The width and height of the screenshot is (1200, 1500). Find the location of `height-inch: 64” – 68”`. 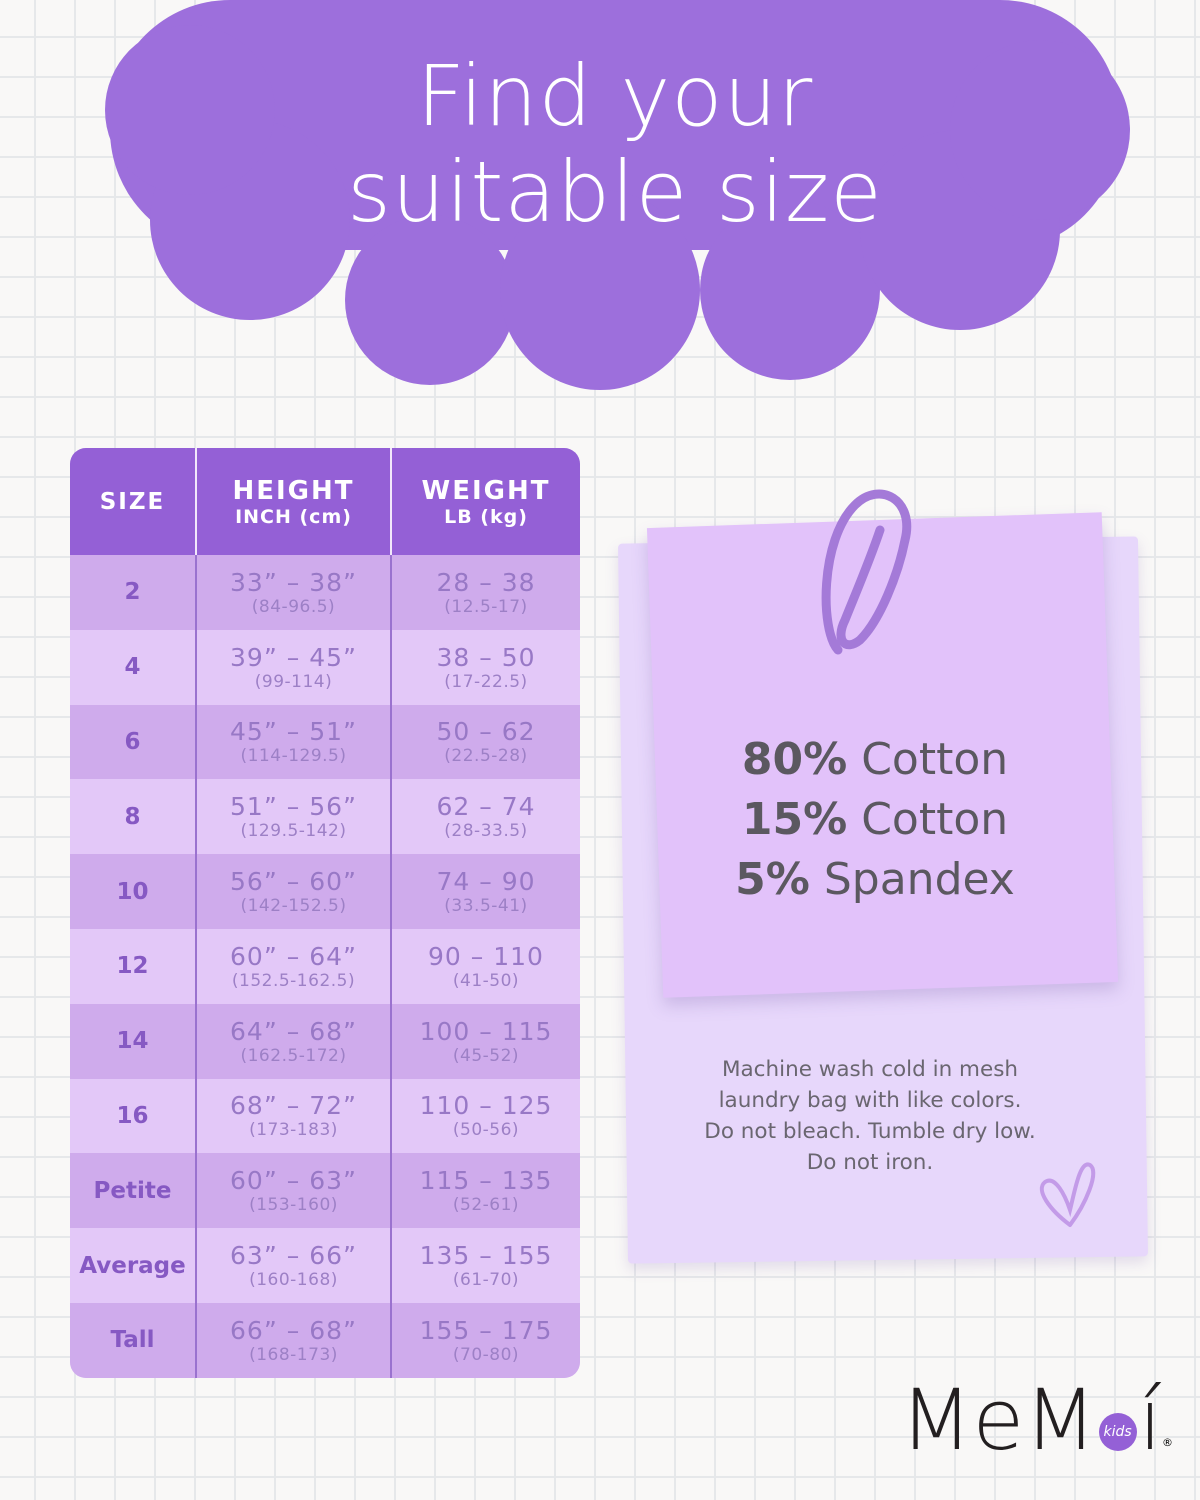

height-inch: 64” – 68” is located at coordinates (293, 1031).